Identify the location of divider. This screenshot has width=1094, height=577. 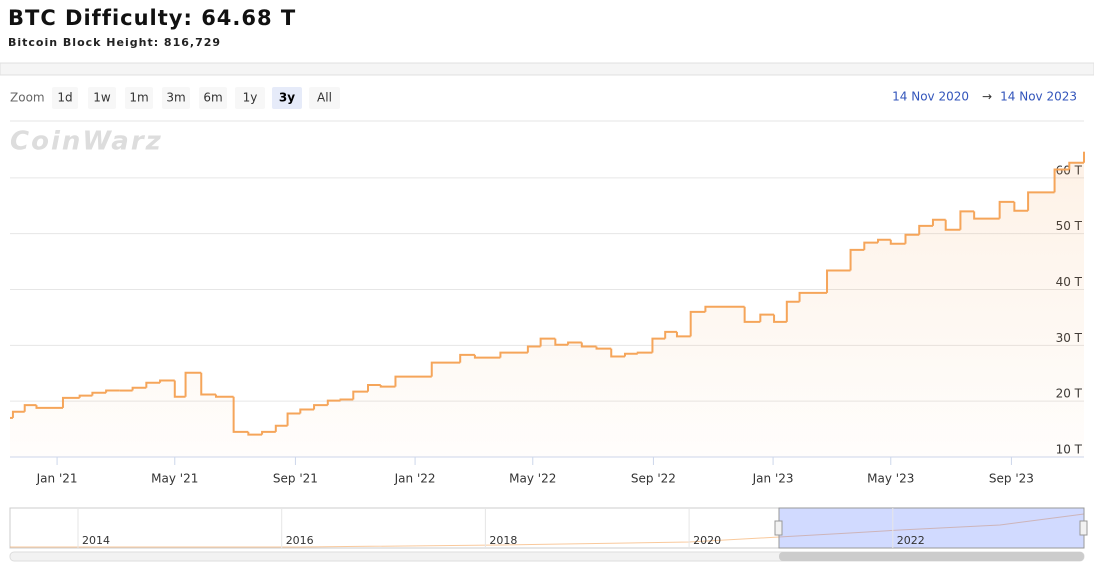
(547, 69).